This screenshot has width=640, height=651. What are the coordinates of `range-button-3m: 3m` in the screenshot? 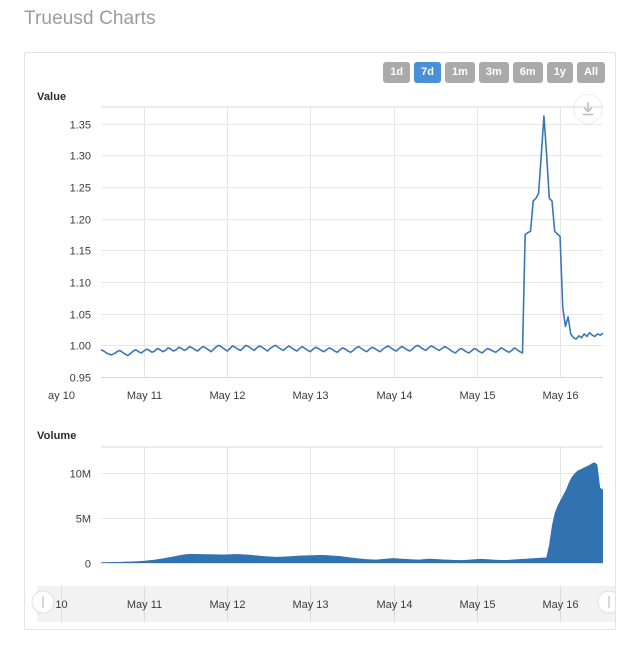 It's located at (493, 72).